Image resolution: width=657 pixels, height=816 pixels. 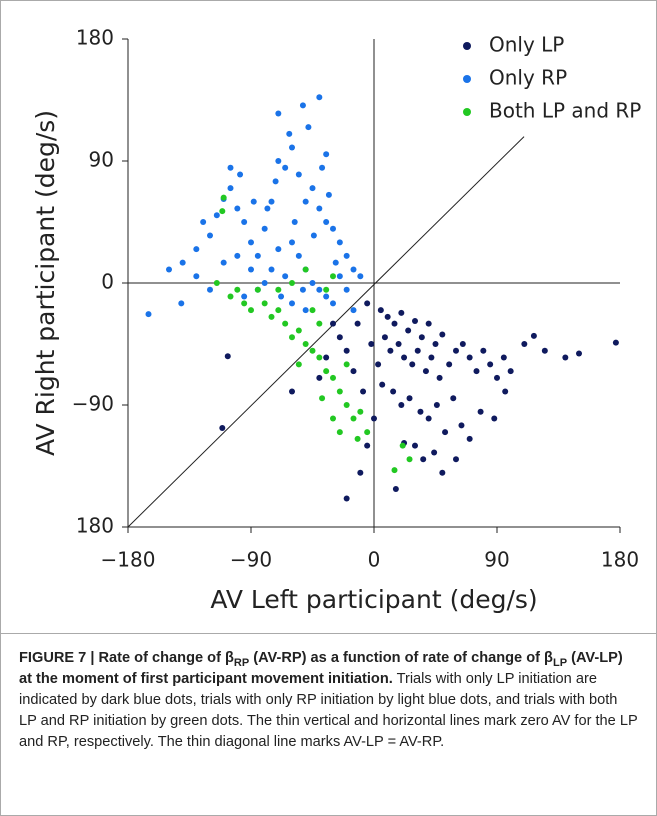 What do you see at coordinates (95, 38) in the screenshot?
I see `y-tick-label: 180` at bounding box center [95, 38].